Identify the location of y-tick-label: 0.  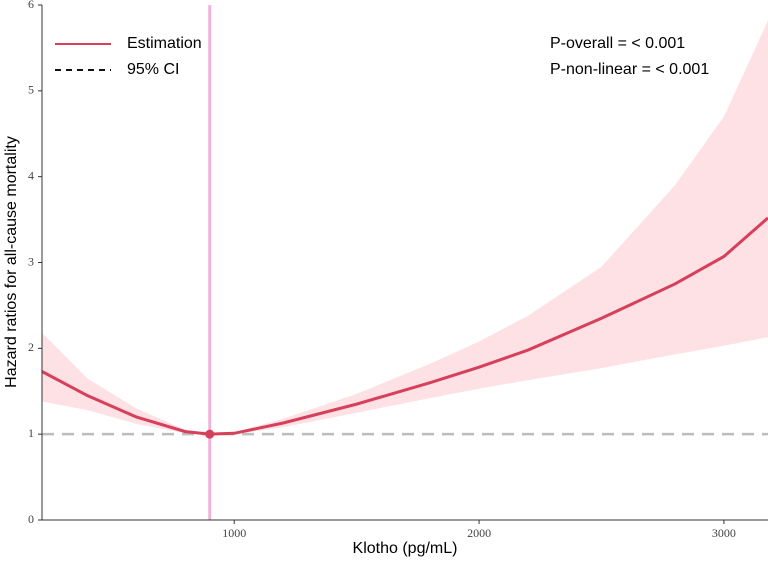
(31, 519).